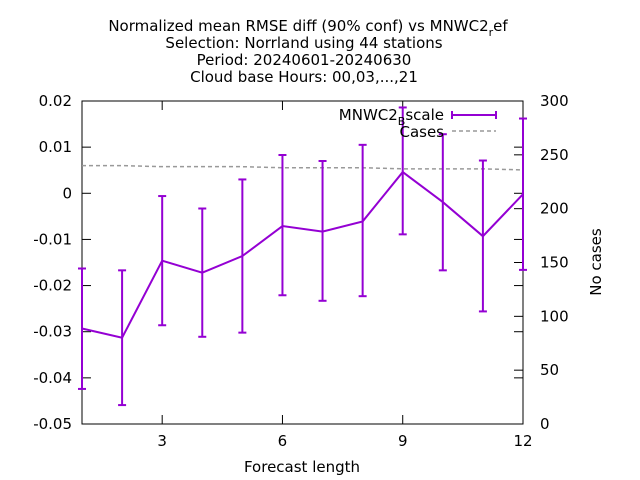  Describe the element at coordinates (52, 239) in the screenshot. I see `y-tick-label: -0.01` at that location.